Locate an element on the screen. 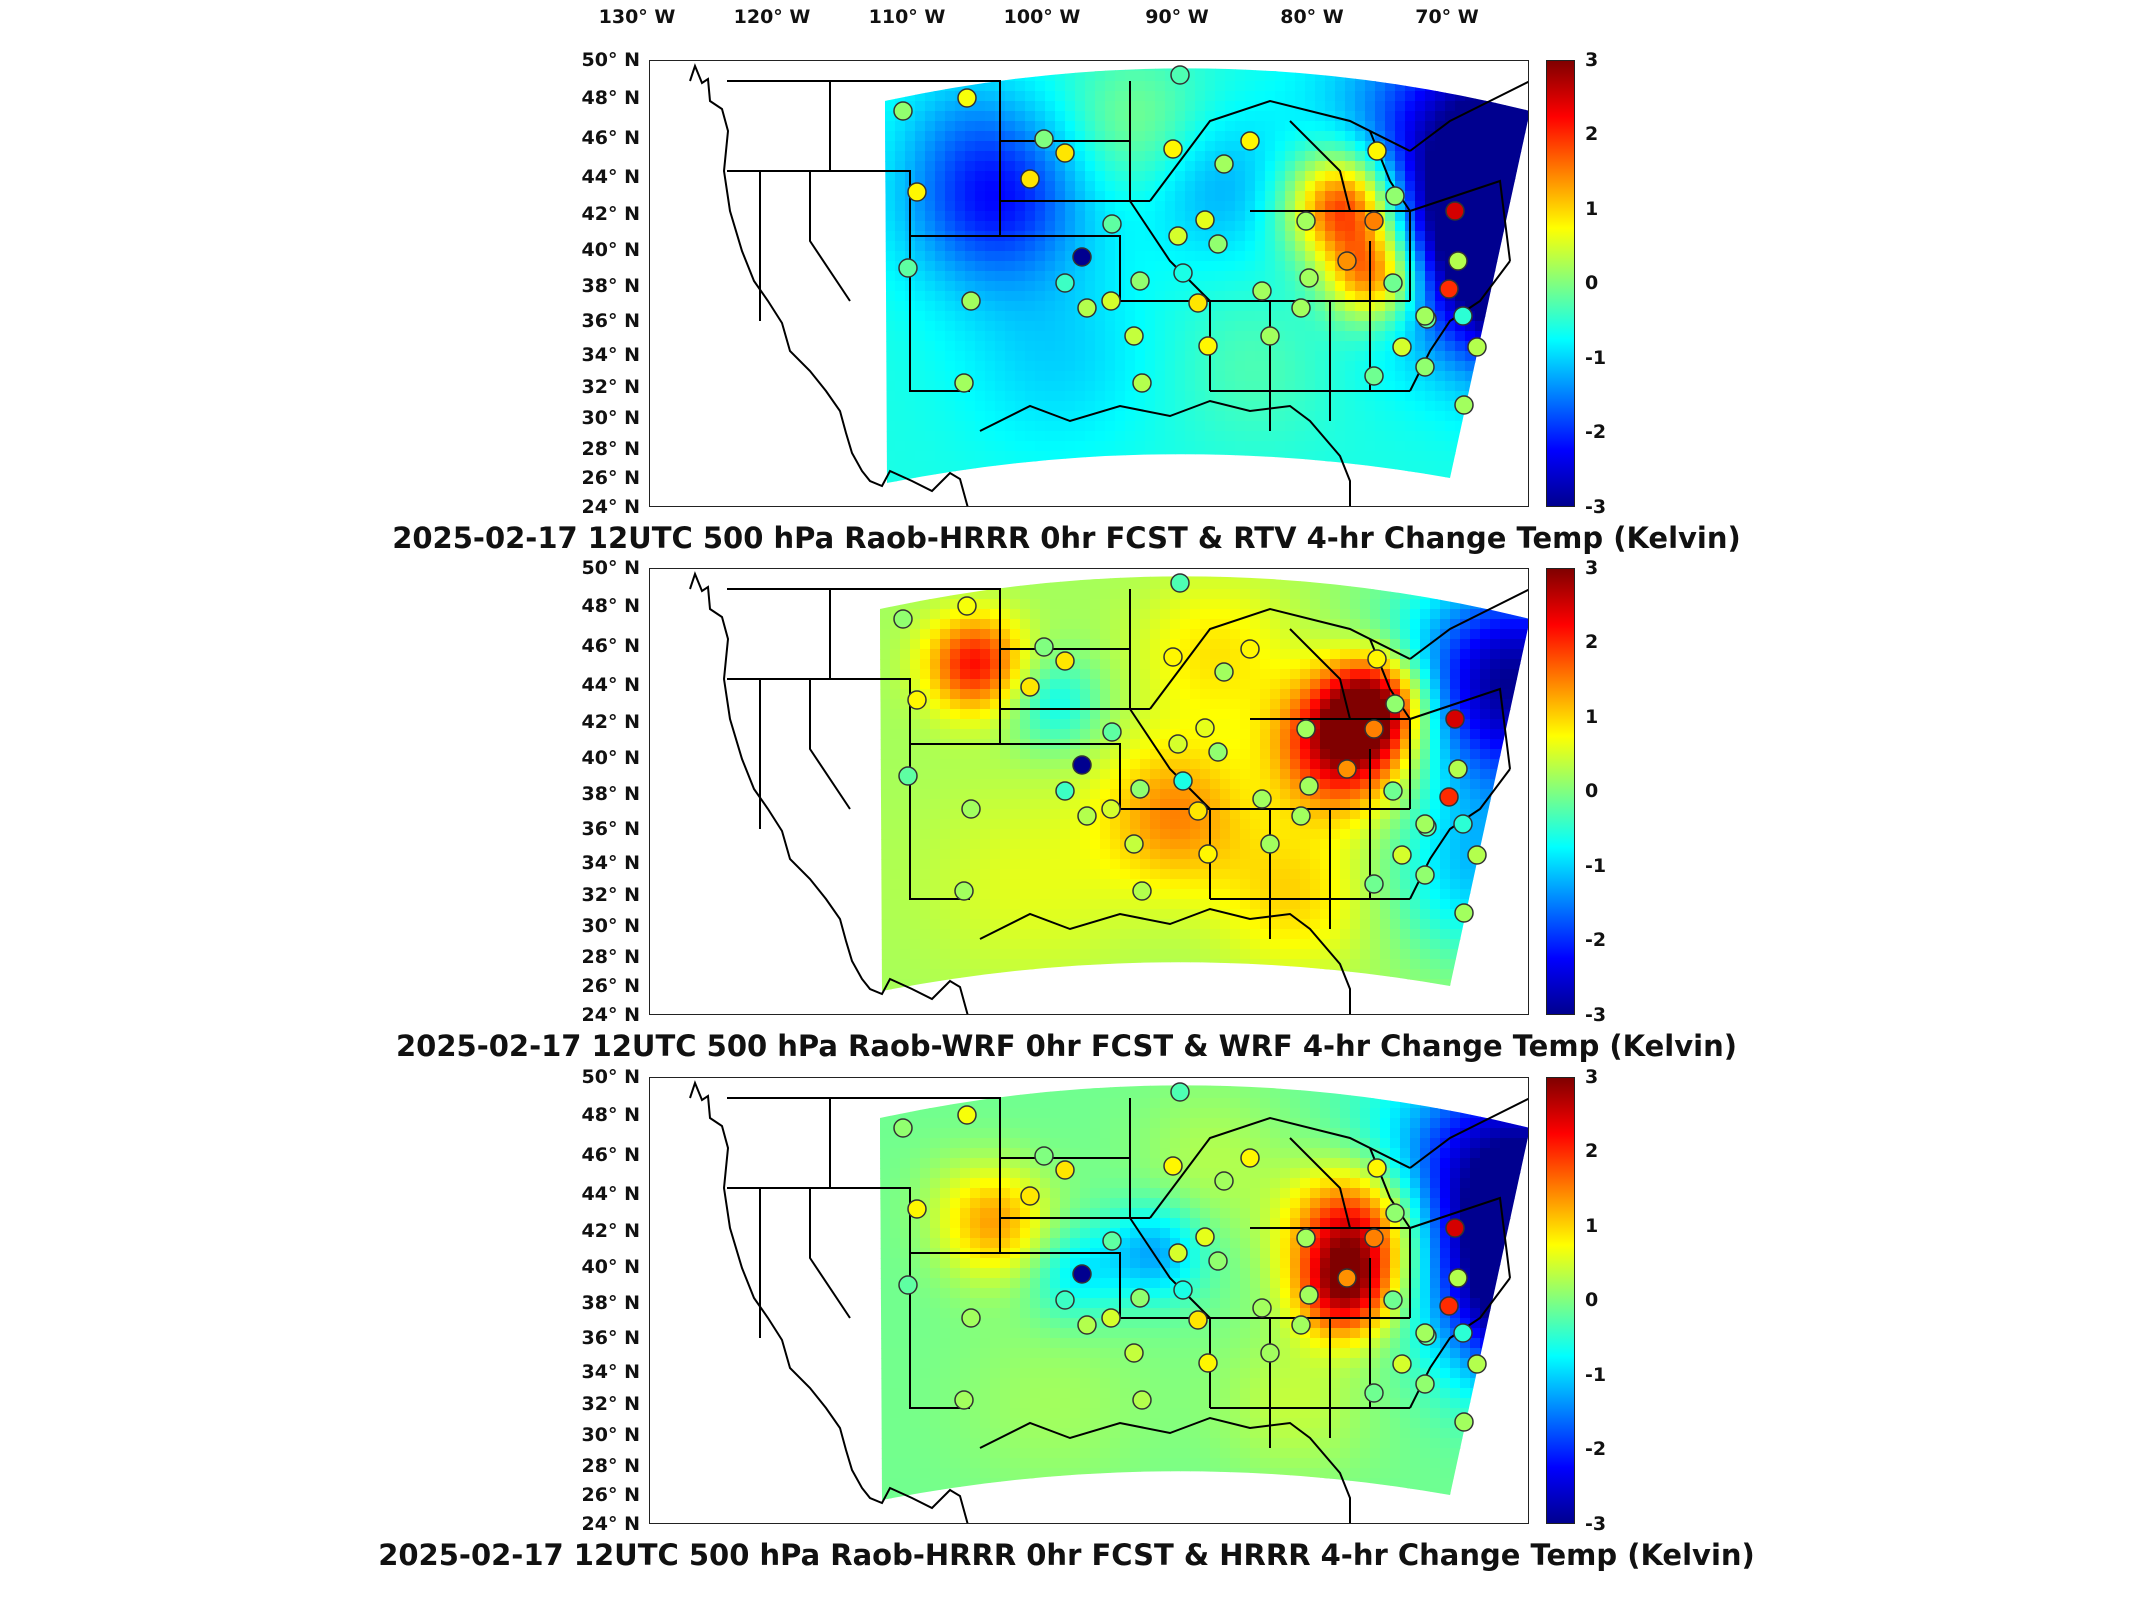 The image size is (2133, 1600). lat-label: 26° N is located at coordinates (610, 1495).